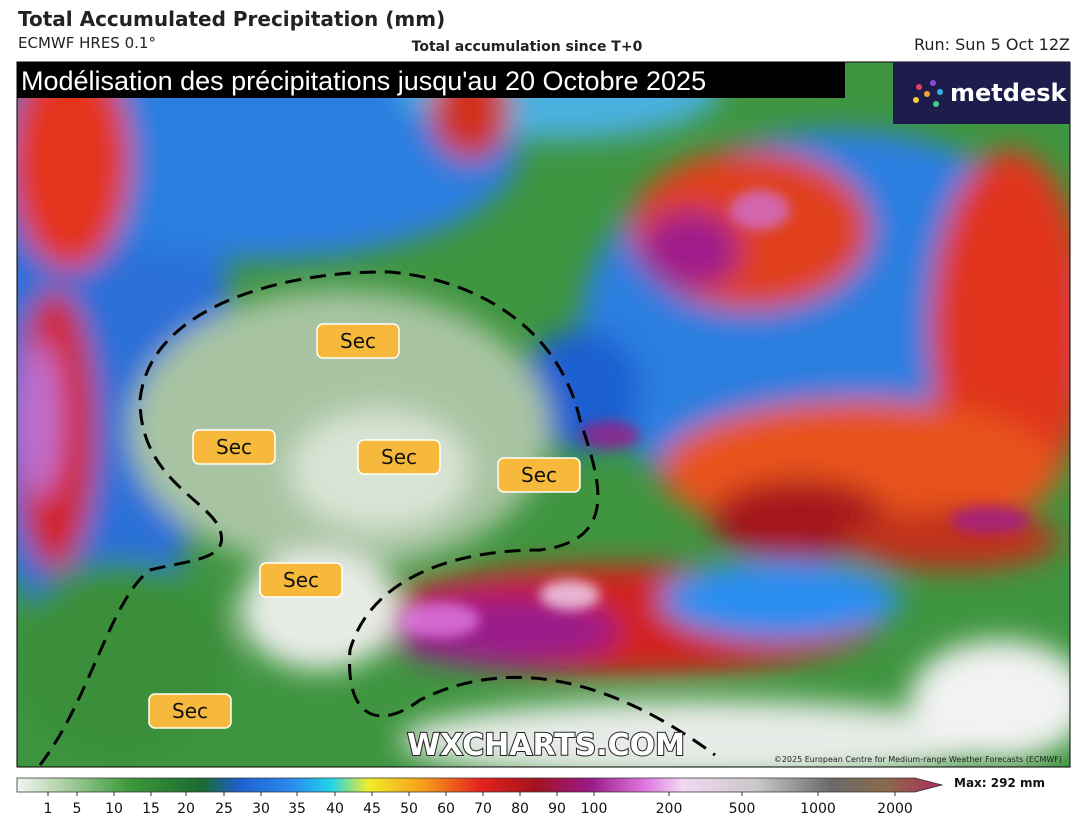 The image size is (1088, 835). I want to click on colorbar-tick-label: 70, so click(483, 809).